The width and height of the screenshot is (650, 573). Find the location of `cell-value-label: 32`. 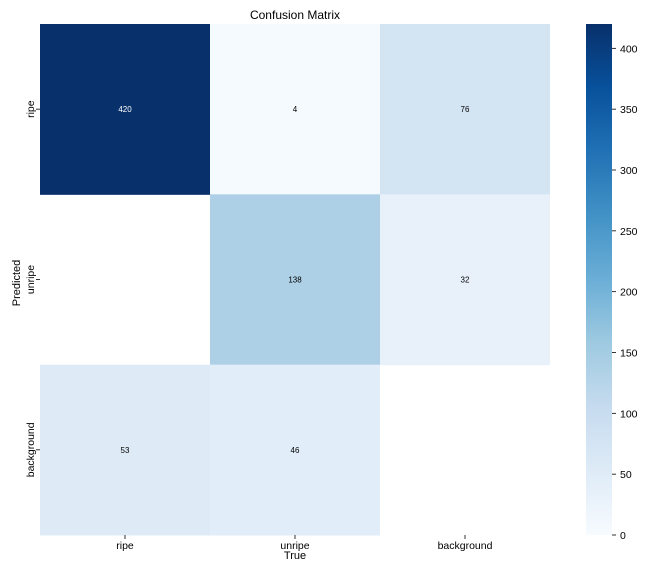

cell-value-label: 32 is located at coordinates (465, 279).